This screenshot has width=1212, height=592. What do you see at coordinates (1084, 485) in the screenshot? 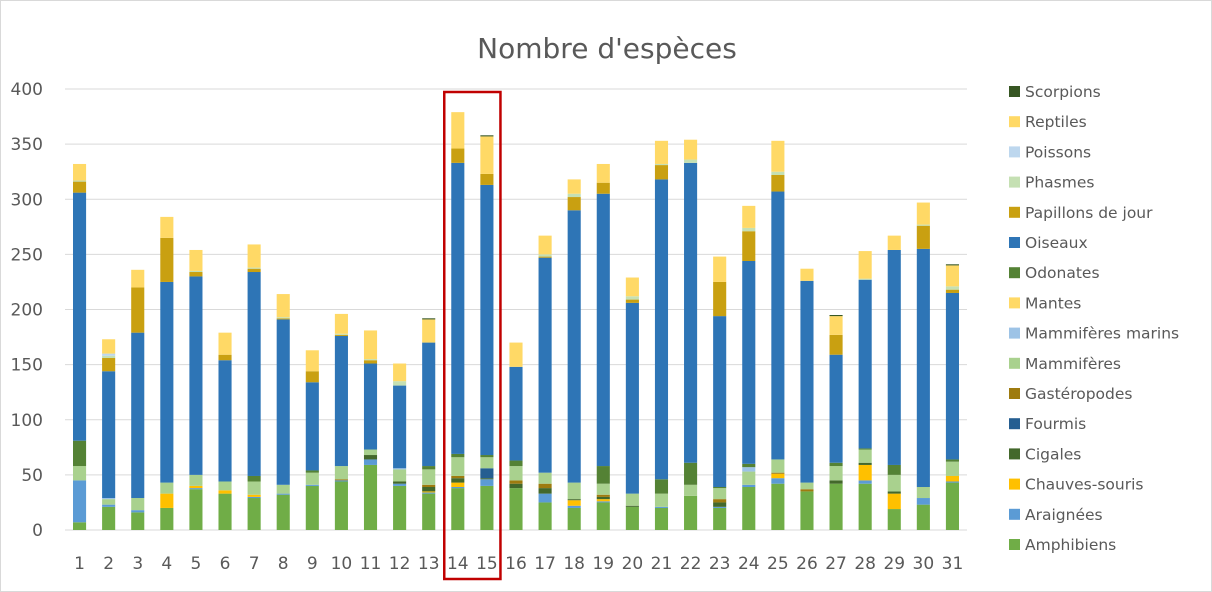
I see `legend-label: Chauves-souris` at bounding box center [1084, 485].